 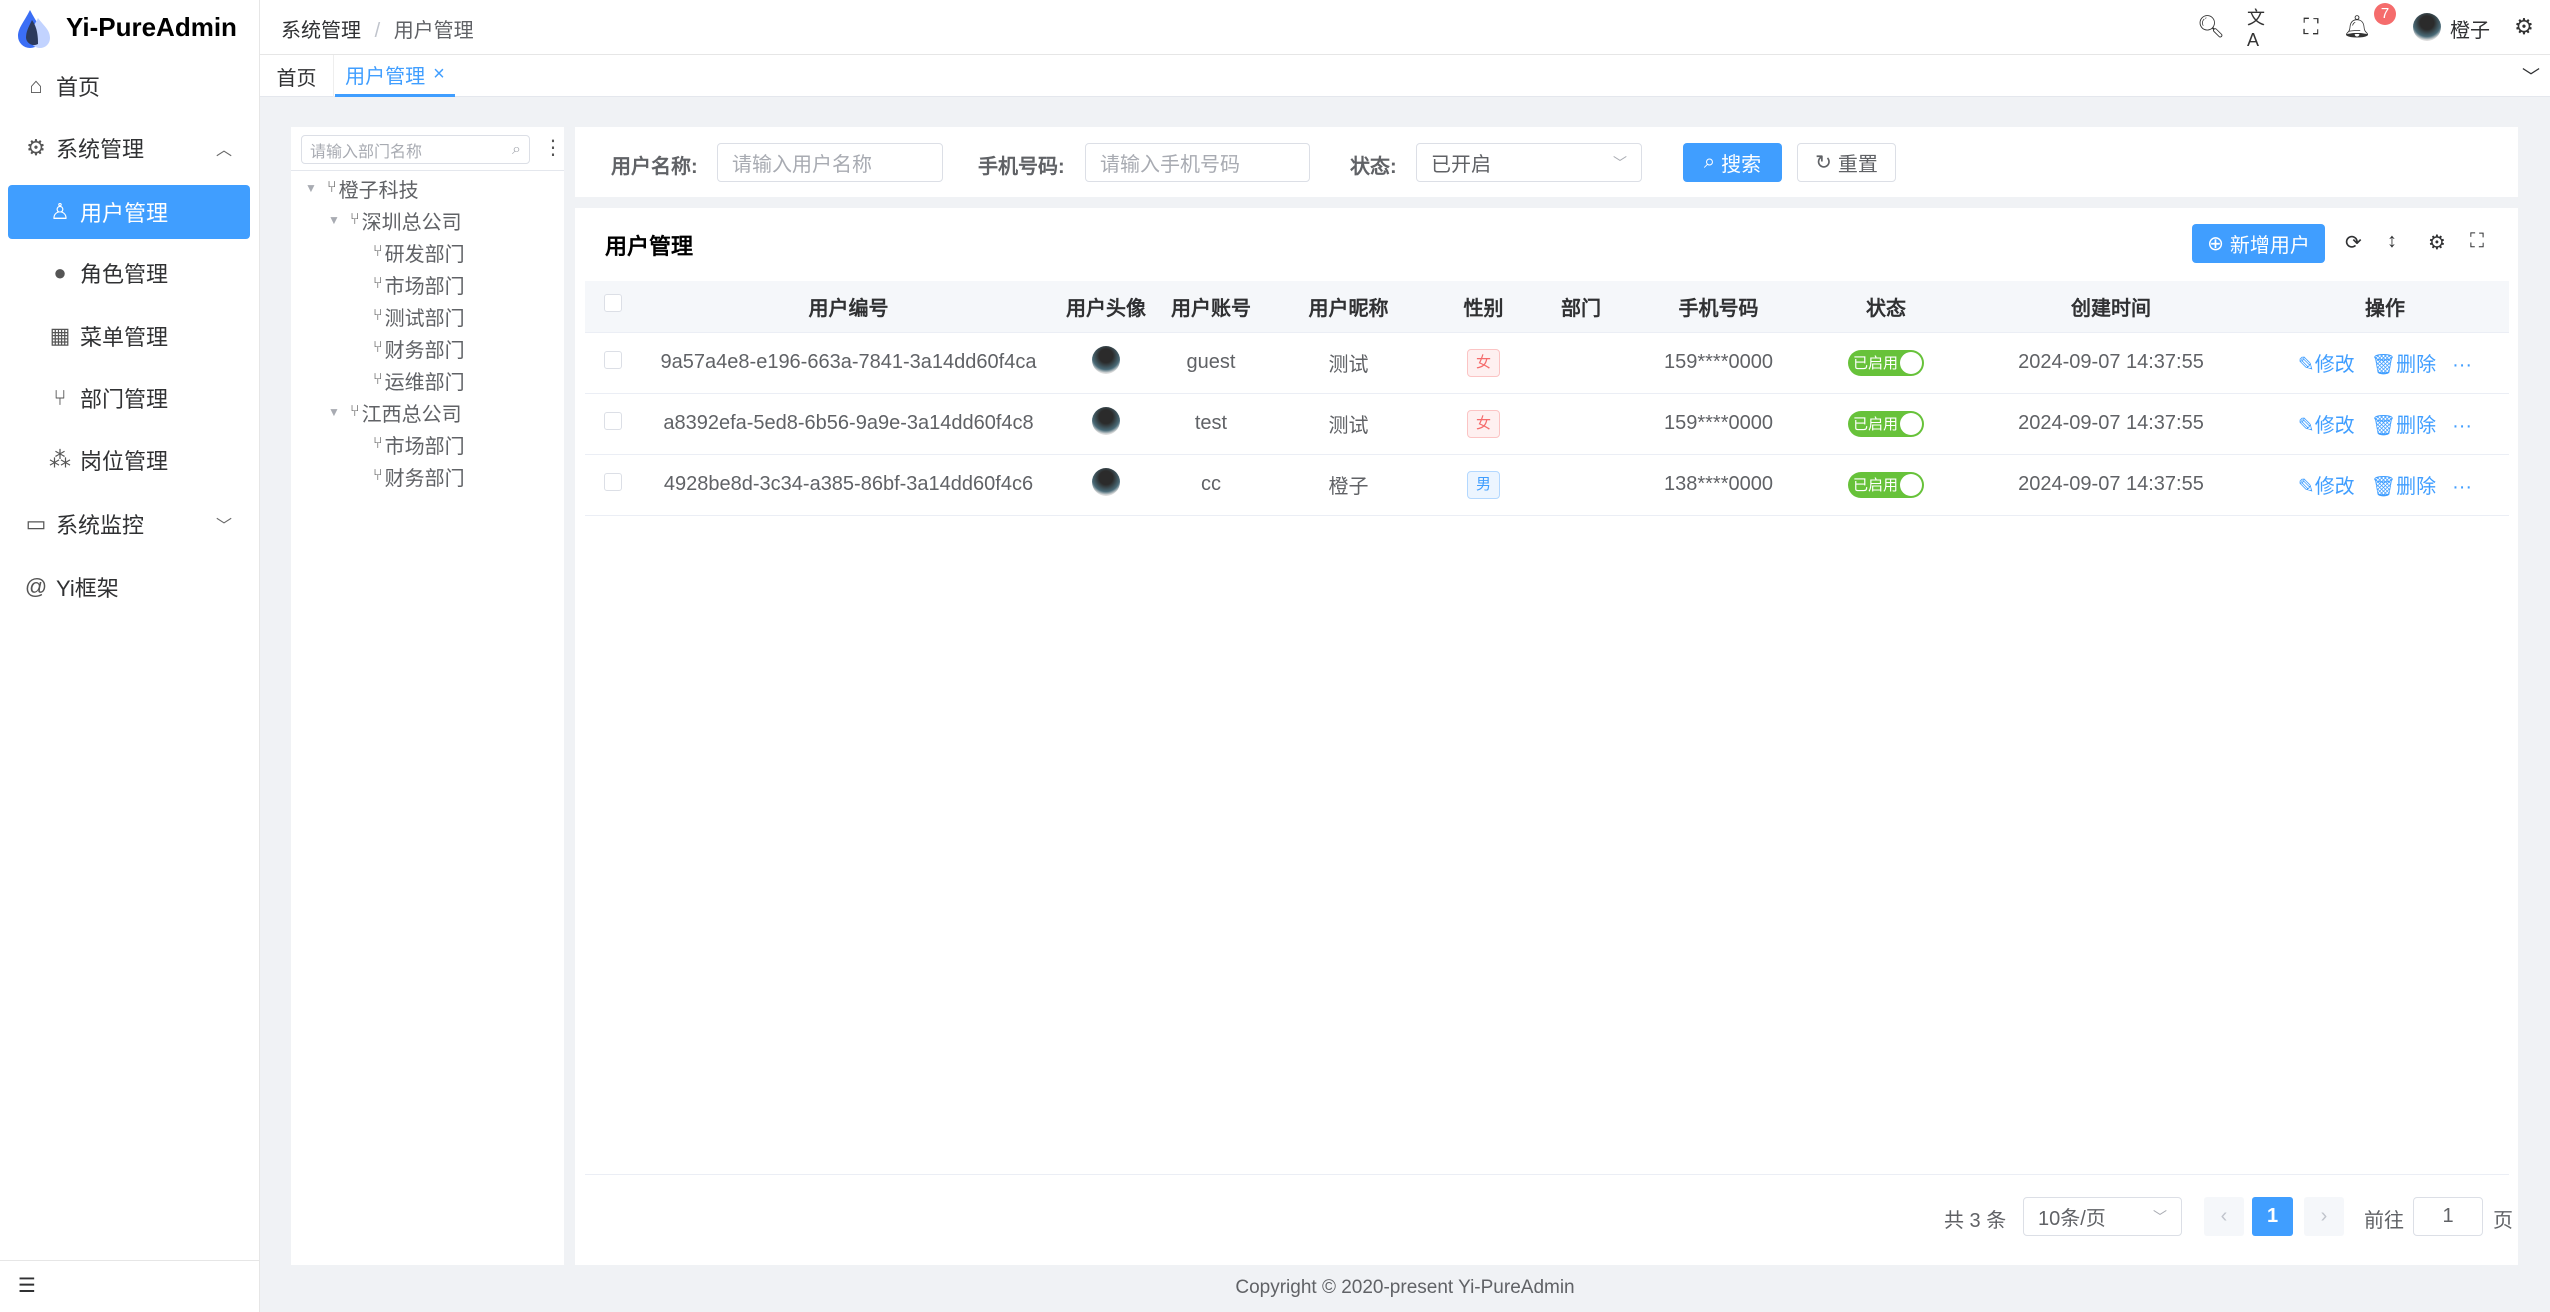 I want to click on more-vertical-icon: ⋮, so click(x=553, y=148).